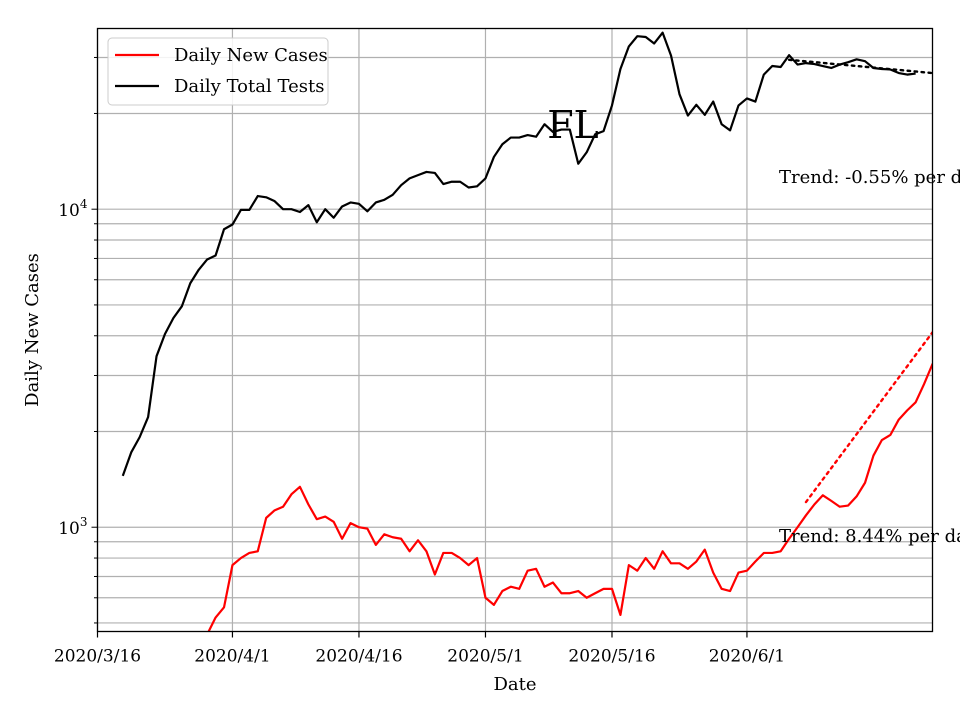 Image resolution: width=960 pixels, height=720 pixels. I want to click on x-tick-label: 2020/4/1, so click(232, 657).